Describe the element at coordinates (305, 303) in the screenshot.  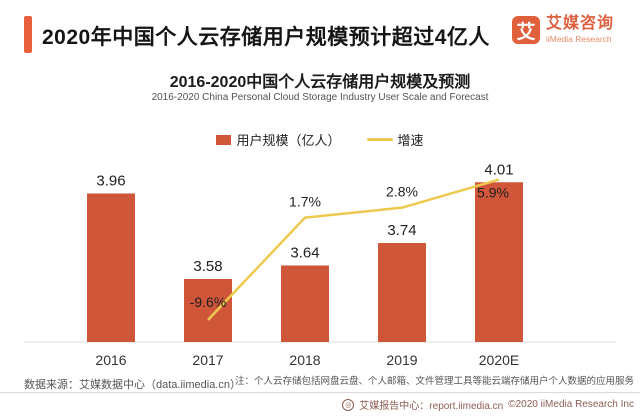
I see `bar-2018` at that location.